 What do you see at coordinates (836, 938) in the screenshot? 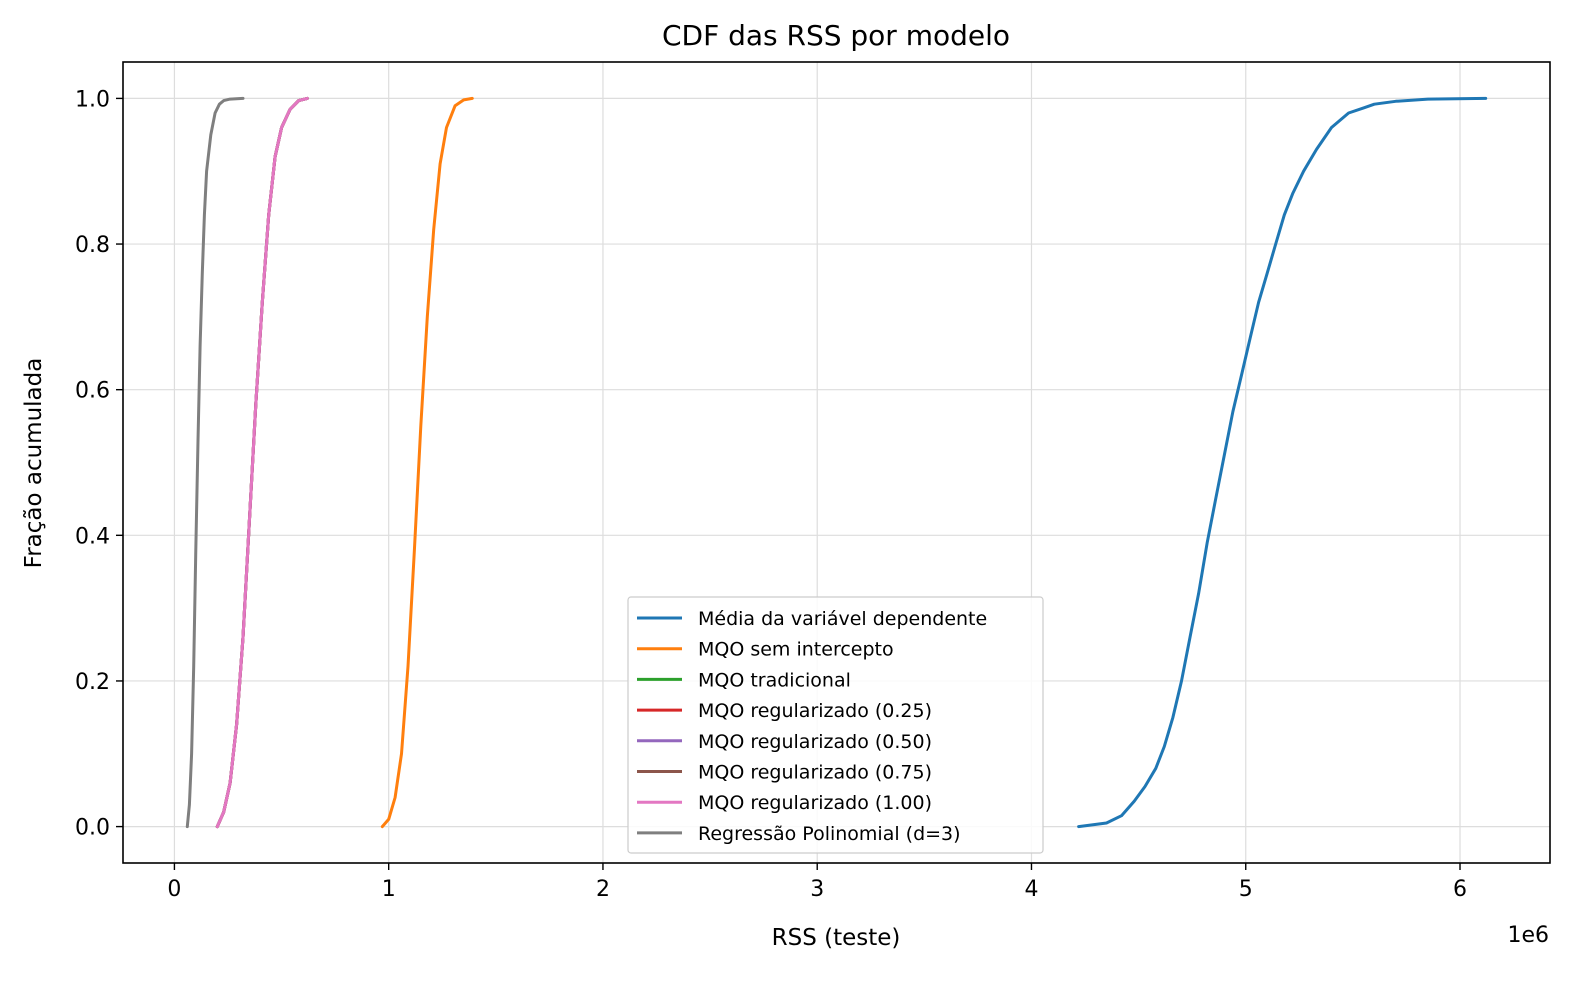
I see `x-axis-label: RSS (teste)` at bounding box center [836, 938].